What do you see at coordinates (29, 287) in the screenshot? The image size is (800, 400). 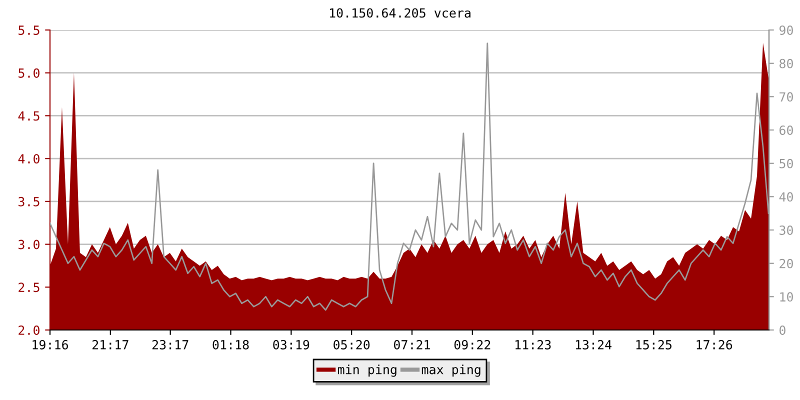 I see `y-tick-label: 2.5` at bounding box center [29, 287].